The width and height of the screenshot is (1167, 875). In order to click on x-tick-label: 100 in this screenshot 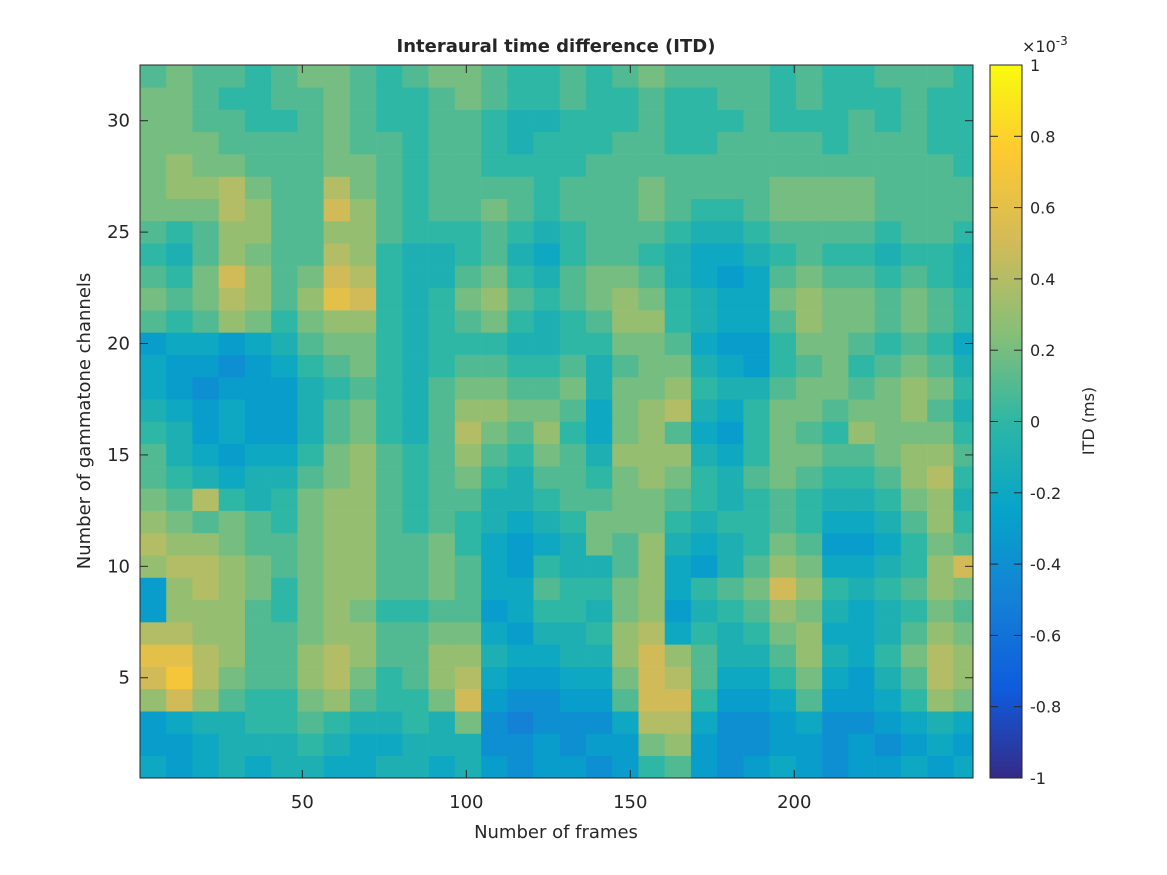, I will do `click(466, 802)`.